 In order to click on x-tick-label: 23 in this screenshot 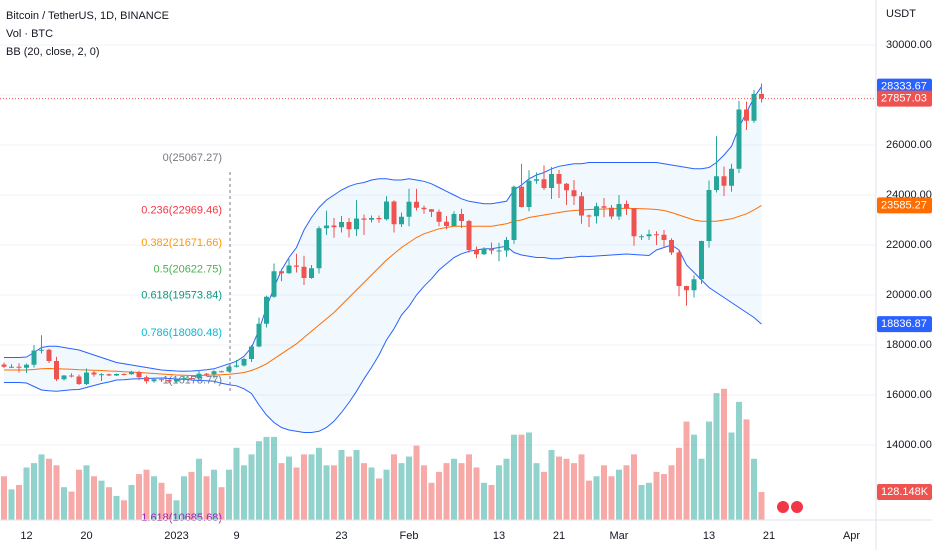, I will do `click(341, 536)`.